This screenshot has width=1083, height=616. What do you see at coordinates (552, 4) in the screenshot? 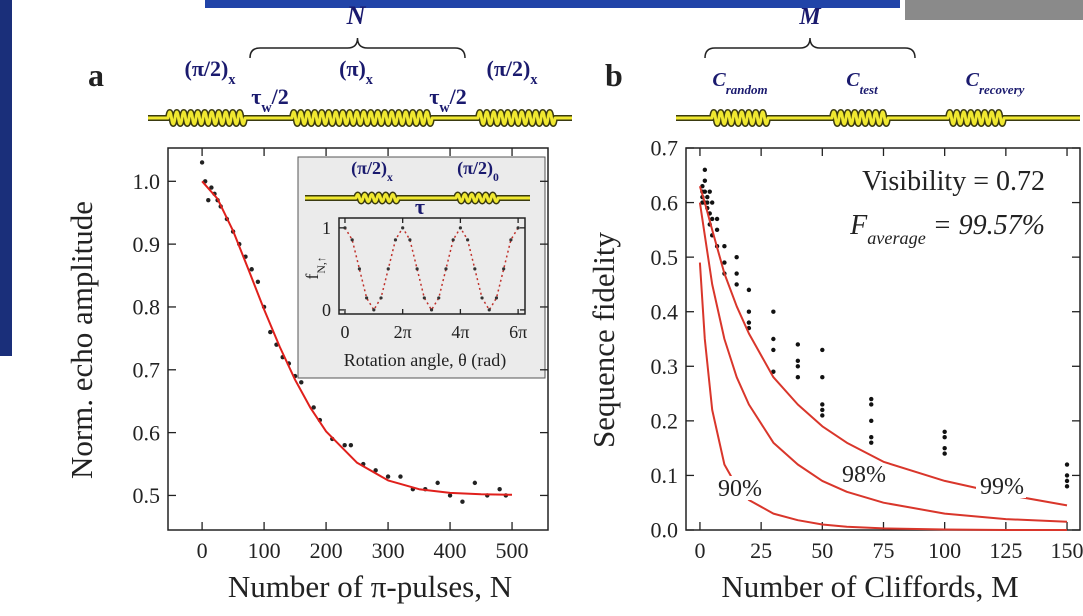
I see `slide-banner` at bounding box center [552, 4].